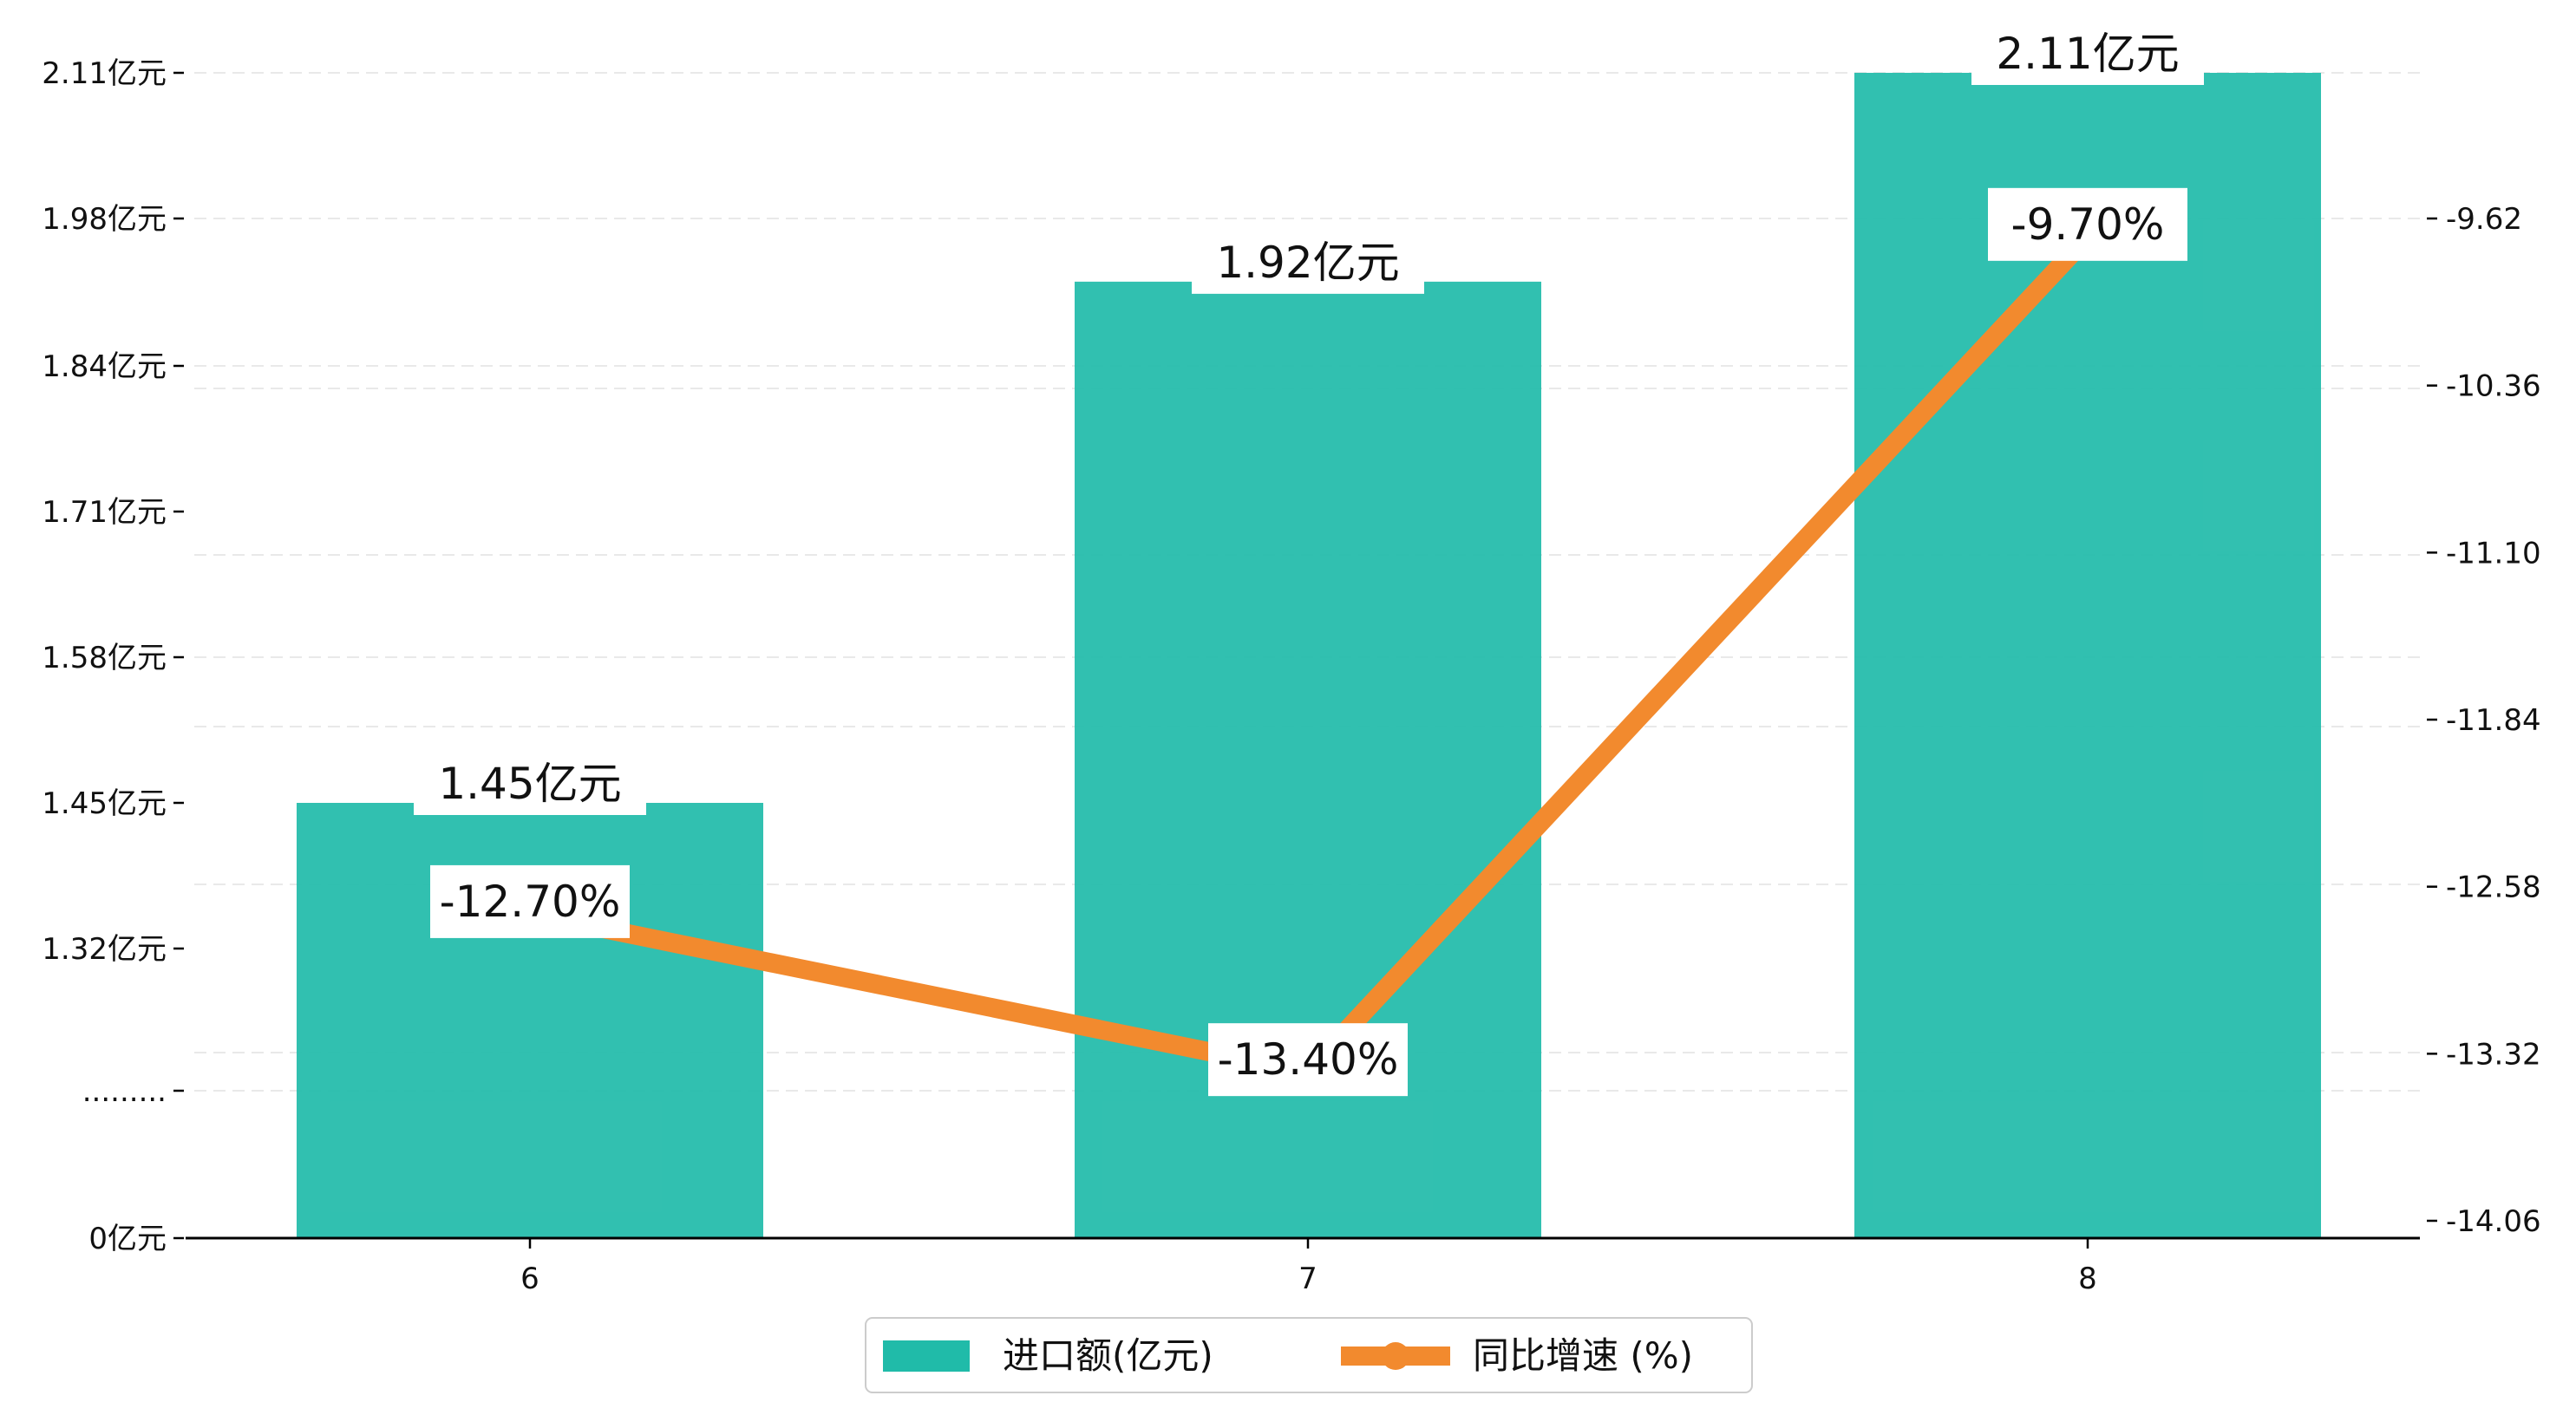  I want to click on bar-value-label-8-box, so click(2087, 54).